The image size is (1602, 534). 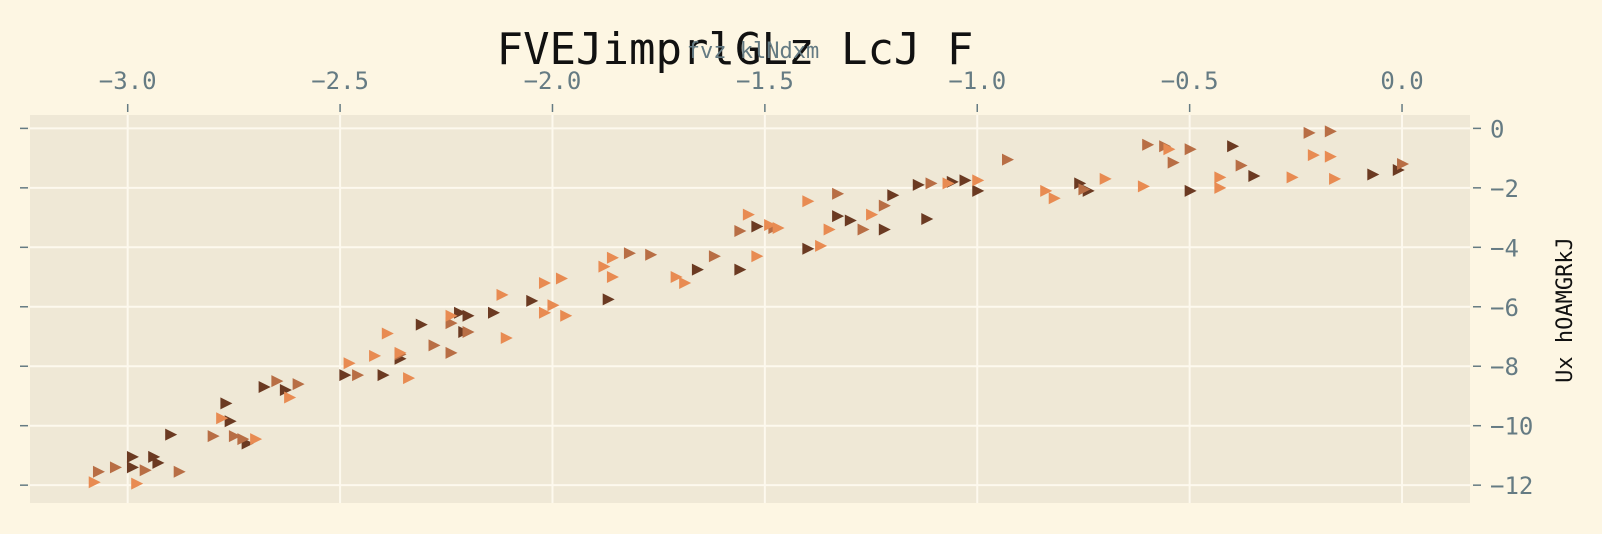 What do you see at coordinates (765, 81) in the screenshot?
I see `x-tick-label: −1.5` at bounding box center [765, 81].